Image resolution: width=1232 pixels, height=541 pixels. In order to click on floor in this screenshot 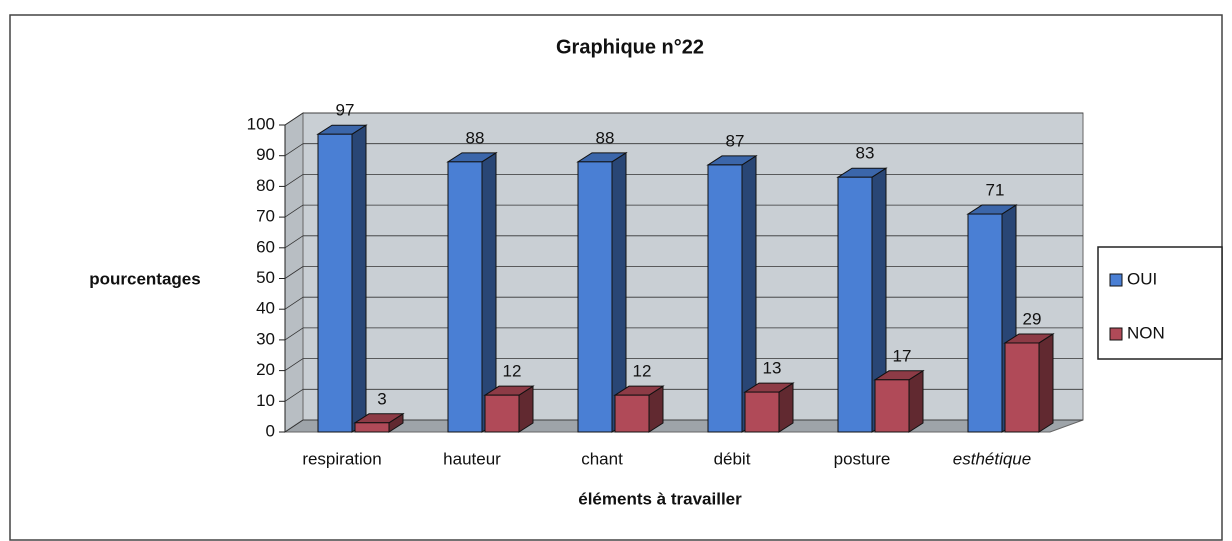, I will do `click(683, 426)`.